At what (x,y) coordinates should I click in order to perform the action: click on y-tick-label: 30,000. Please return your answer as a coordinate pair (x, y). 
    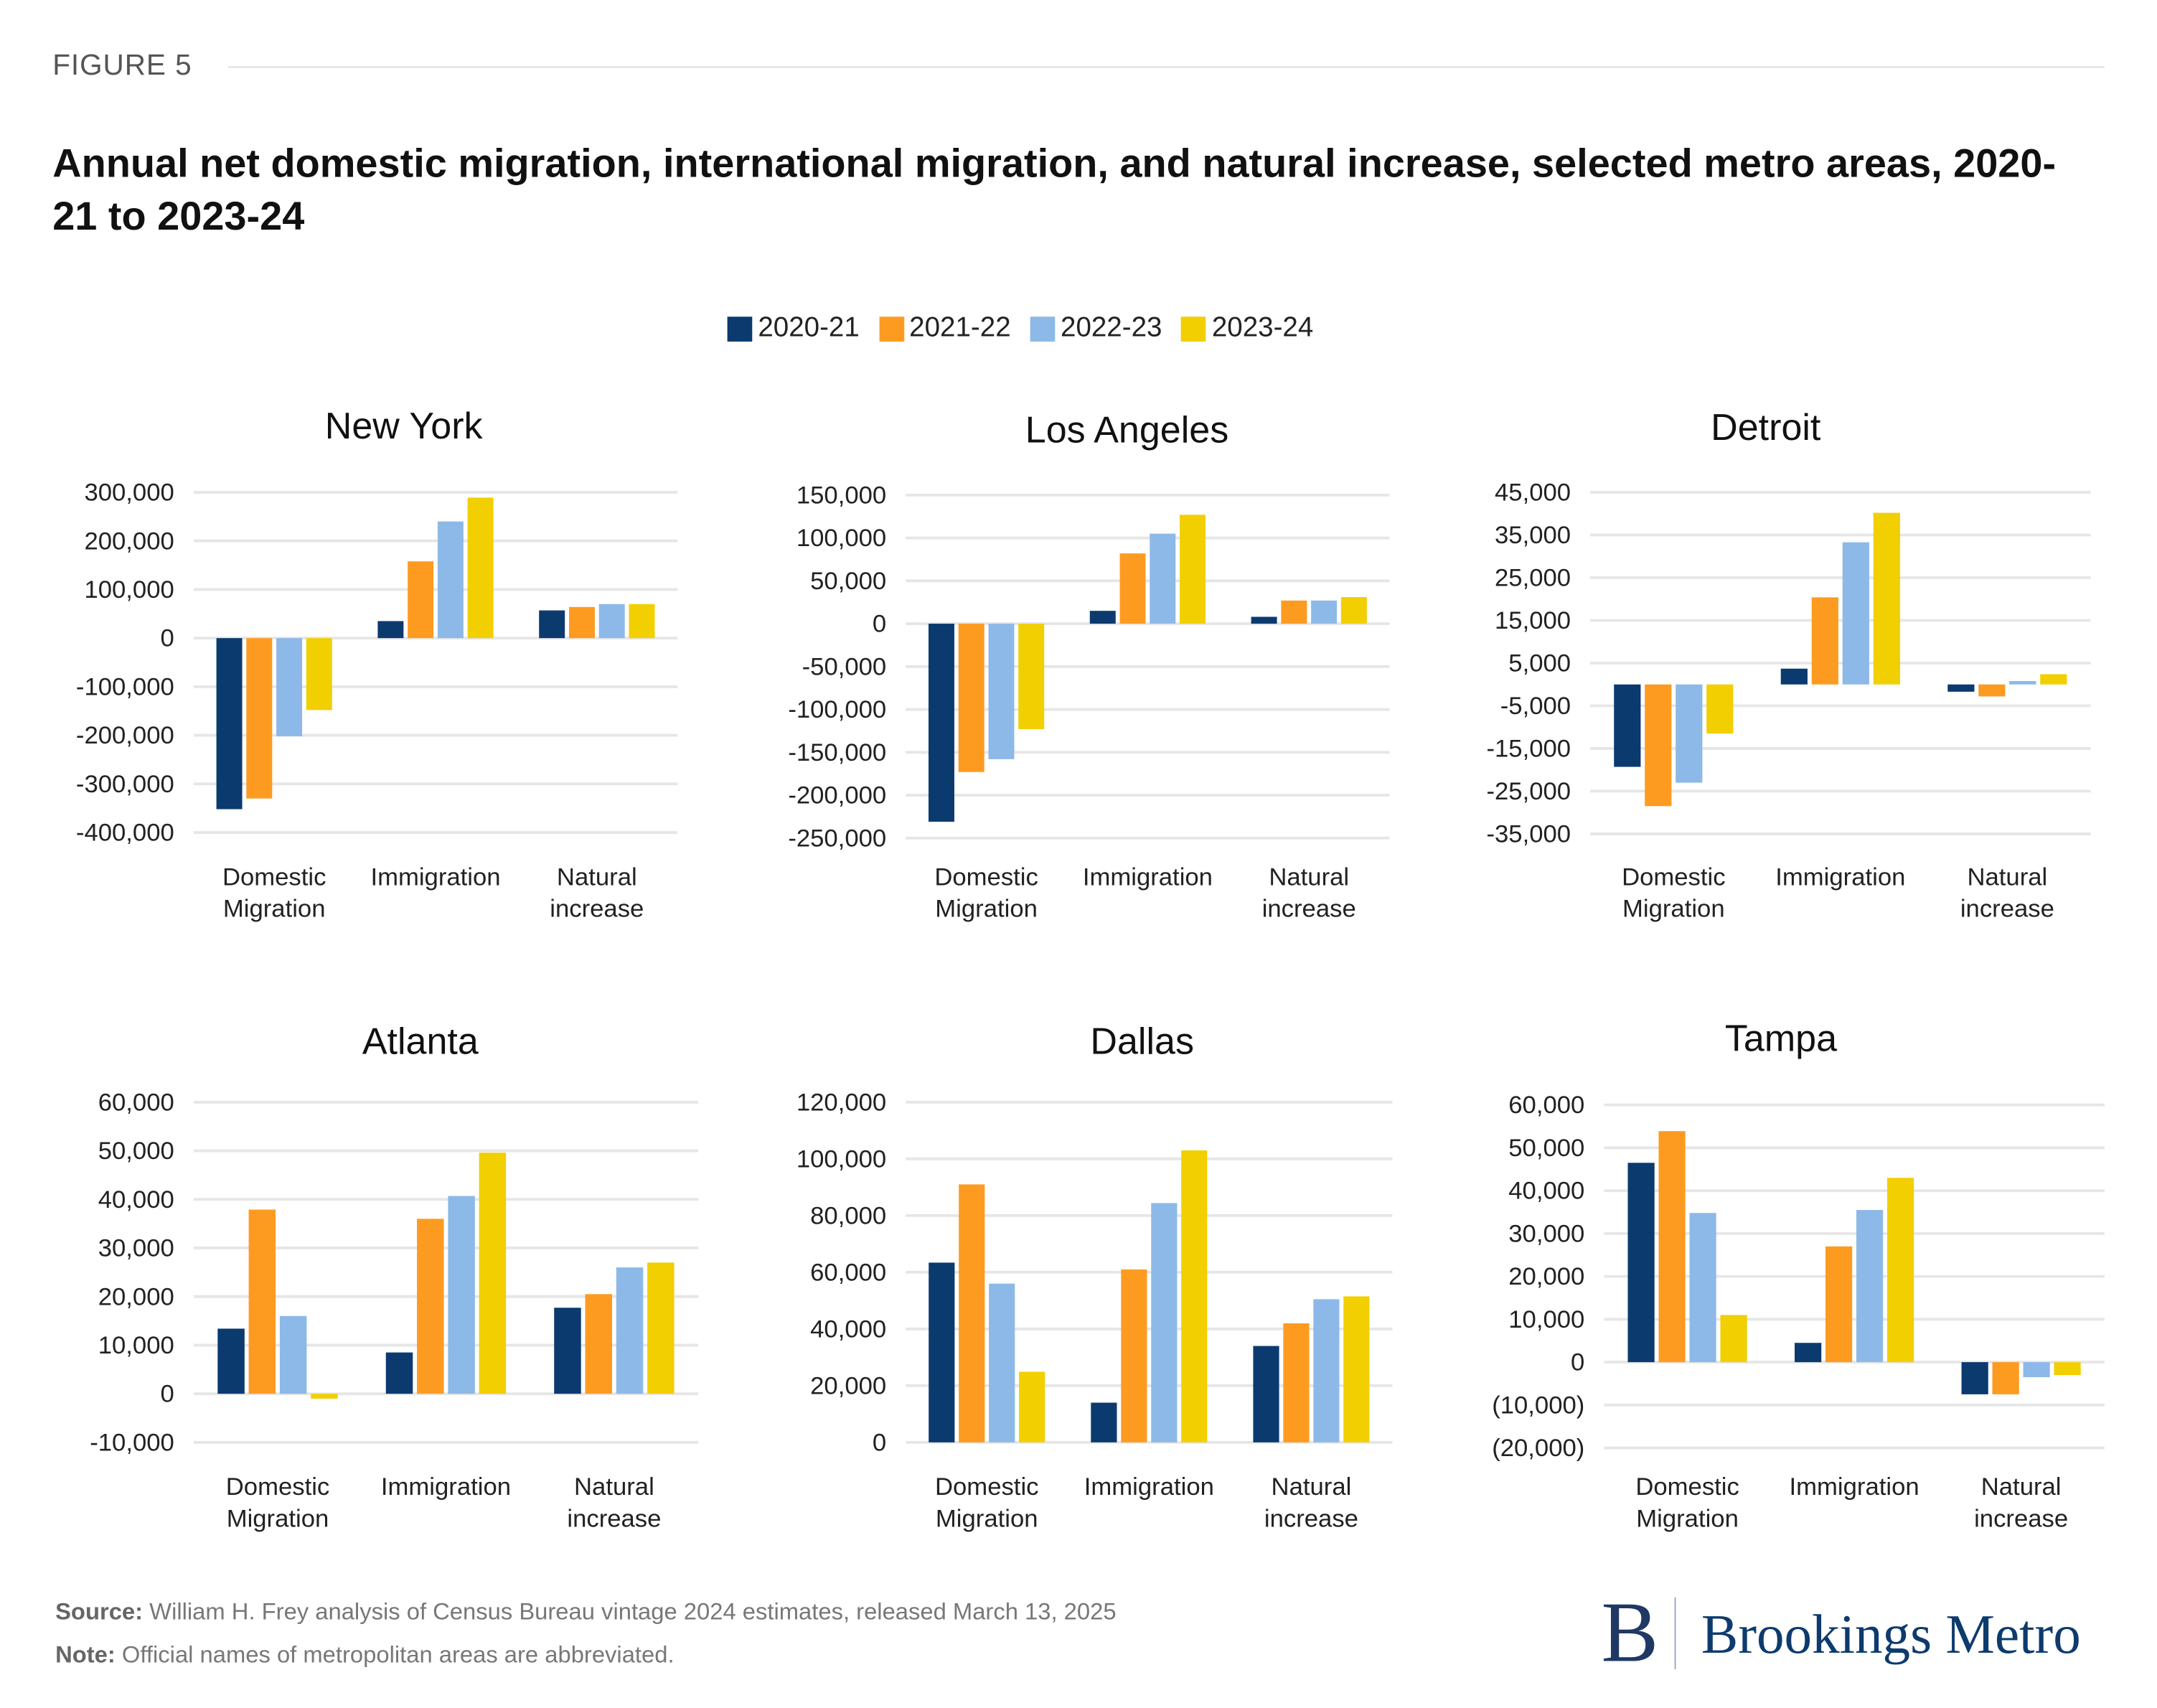
    Looking at the image, I should click on (1546, 1233).